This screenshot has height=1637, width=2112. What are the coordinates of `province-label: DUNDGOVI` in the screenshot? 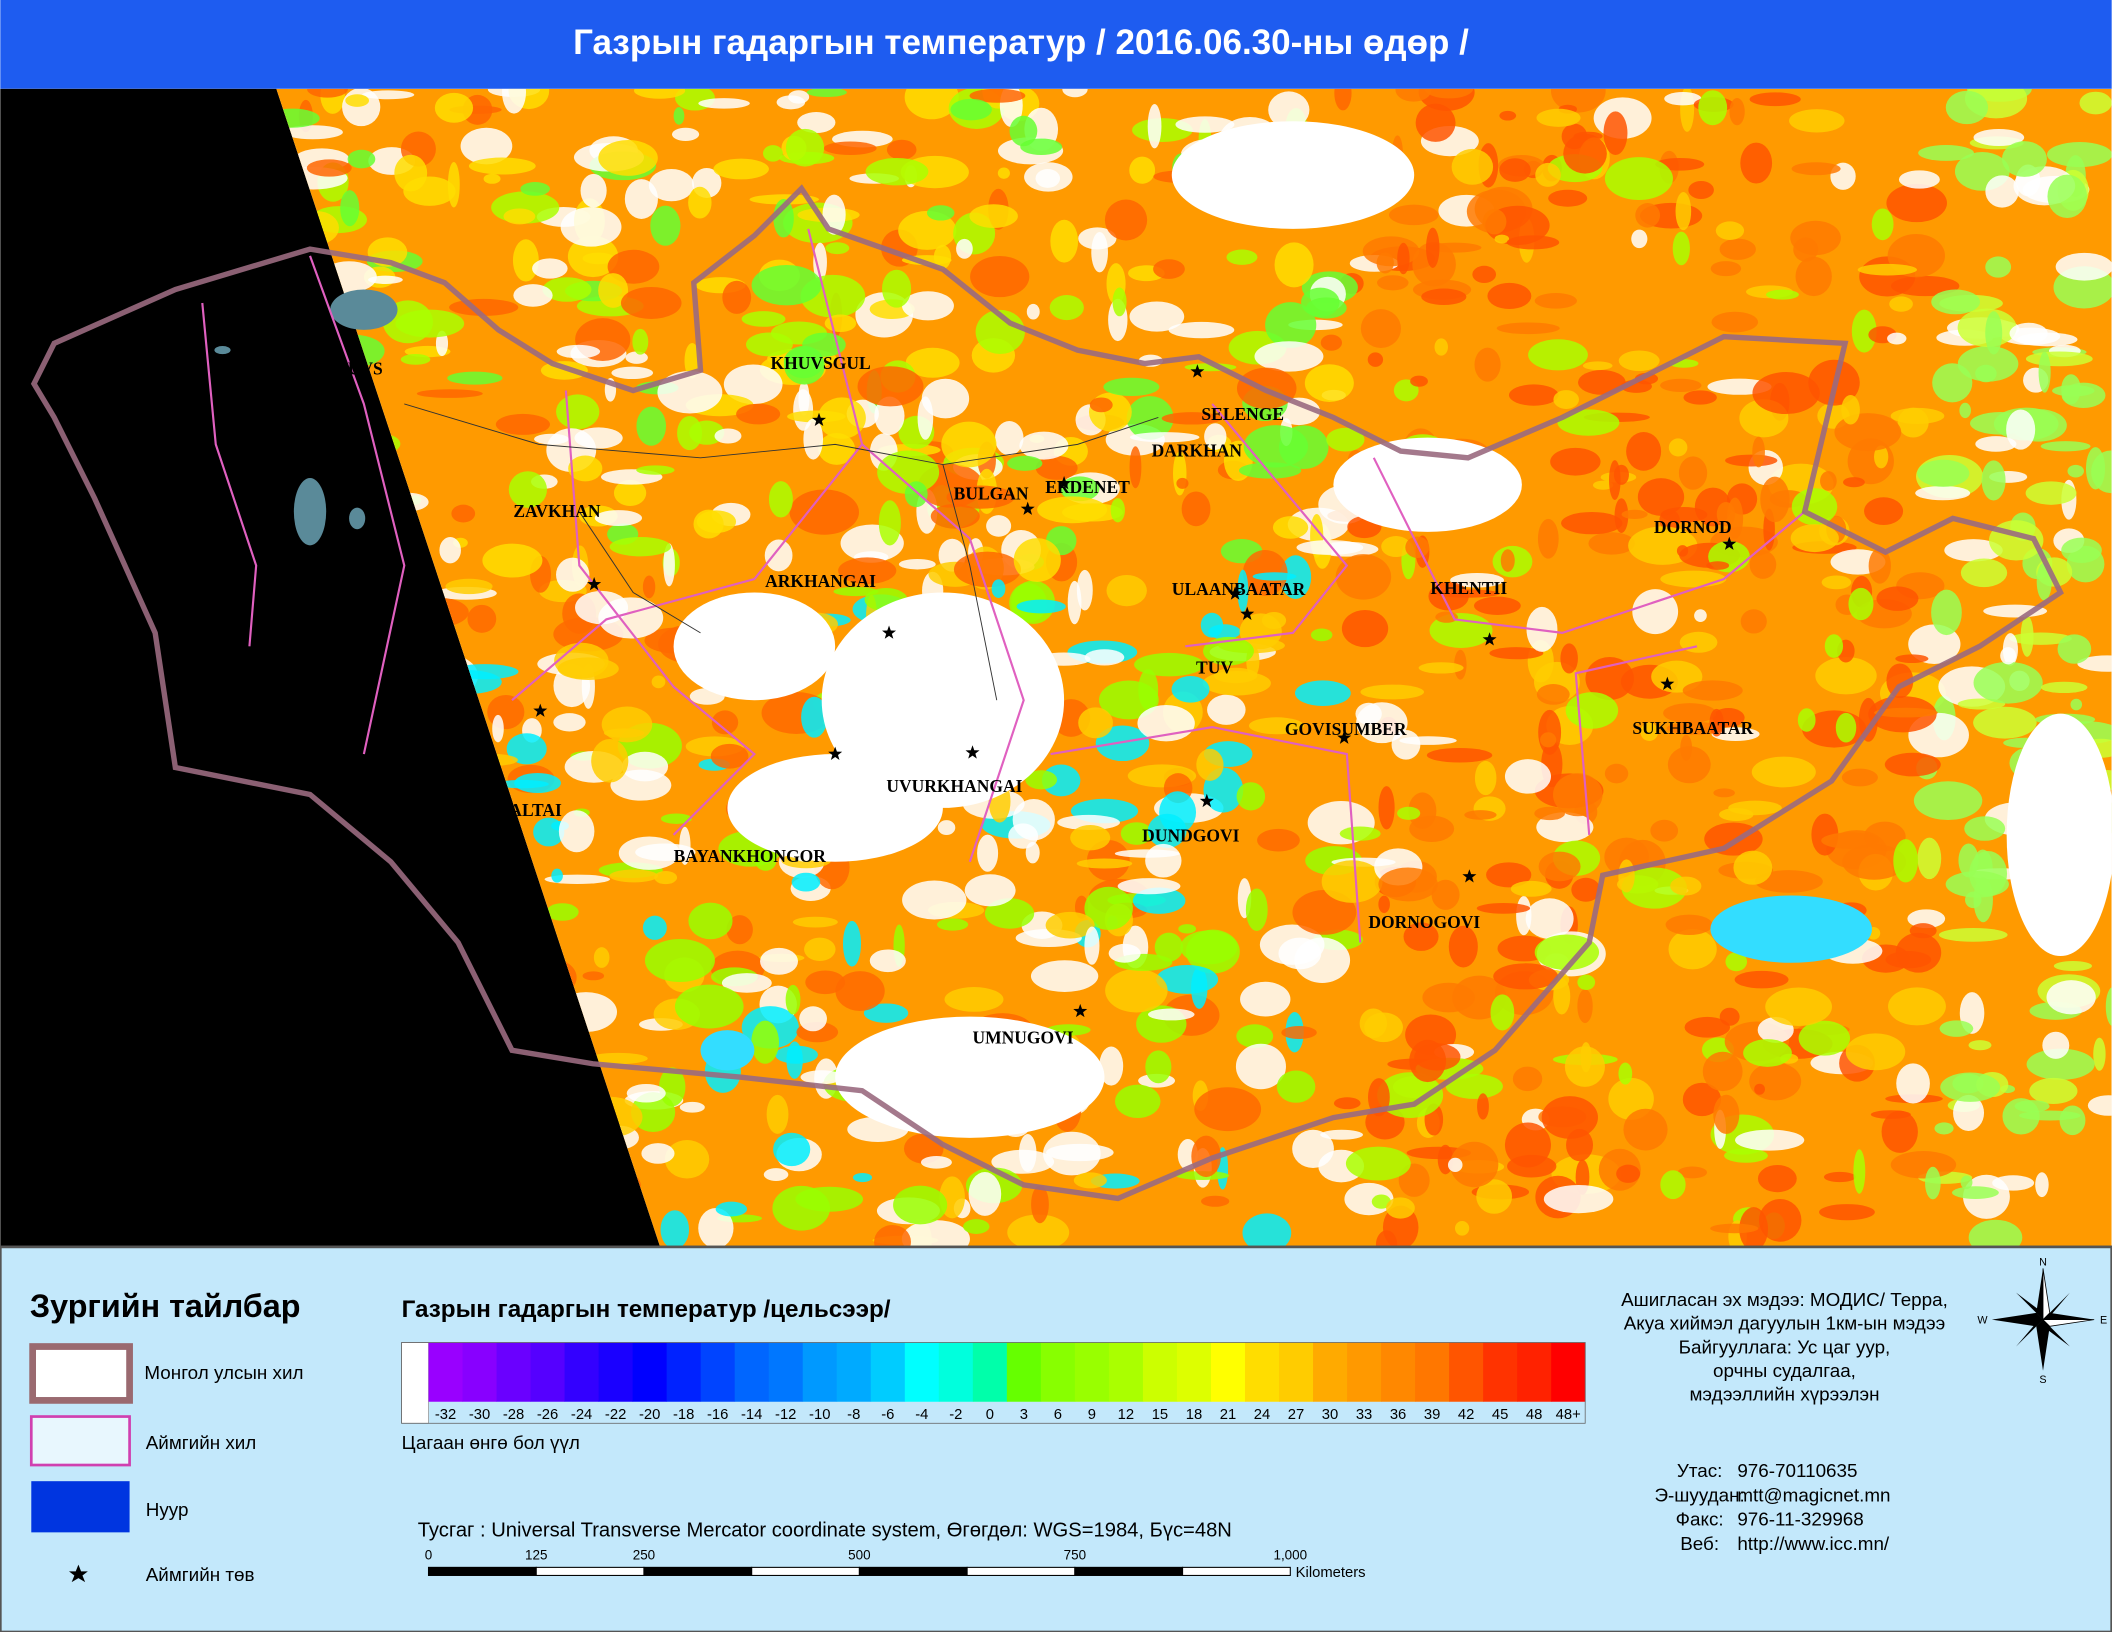 It's located at (1190, 836).